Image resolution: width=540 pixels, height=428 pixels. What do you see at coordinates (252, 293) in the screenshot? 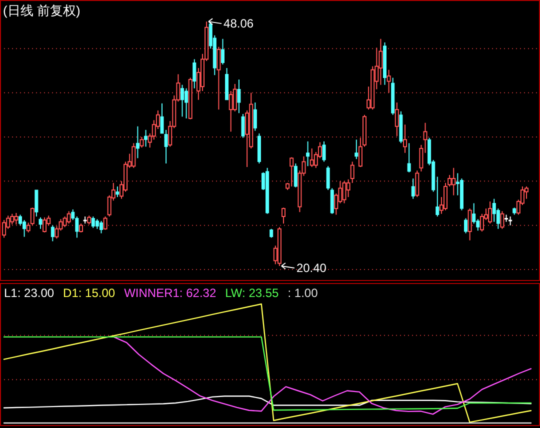
I see `text: LW: 23.55` at bounding box center [252, 293].